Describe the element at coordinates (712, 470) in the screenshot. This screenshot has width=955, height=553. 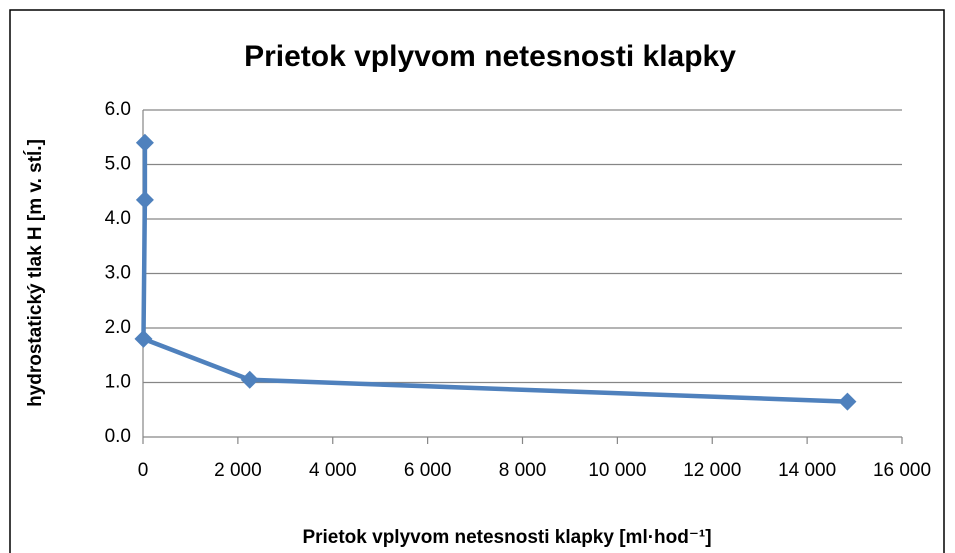
I see `x-tick-label: 12 000` at that location.